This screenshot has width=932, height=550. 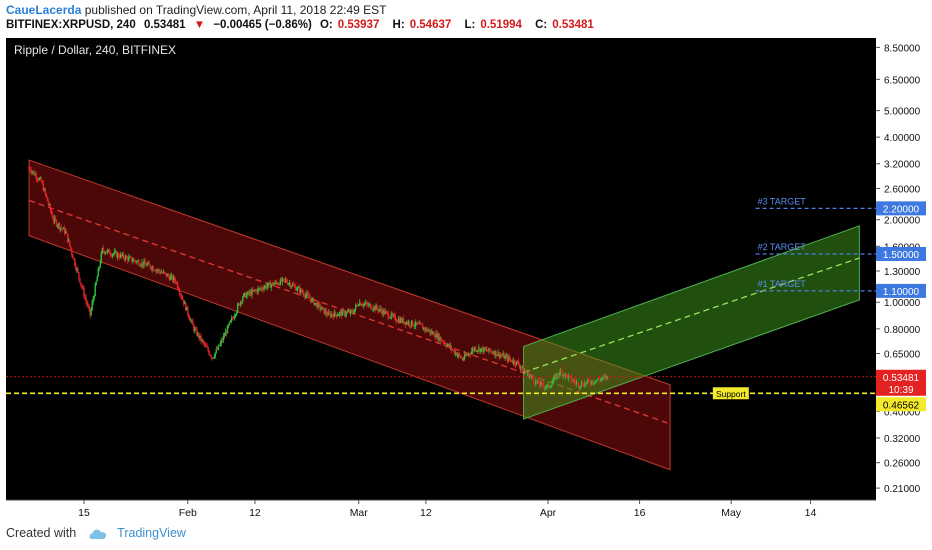 I want to click on tradingview-brand-link: TradingView, so click(x=151, y=533).